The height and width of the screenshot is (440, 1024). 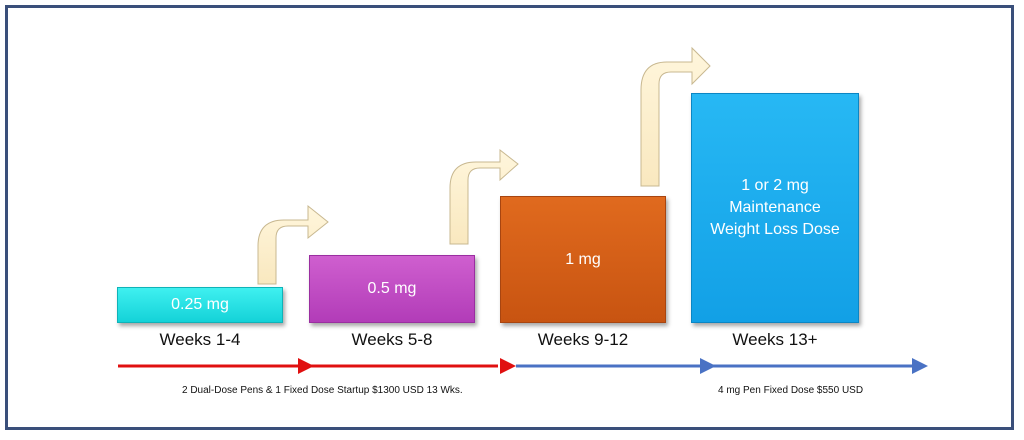 I want to click on dose-label-3: 1 mg, so click(x=583, y=259).